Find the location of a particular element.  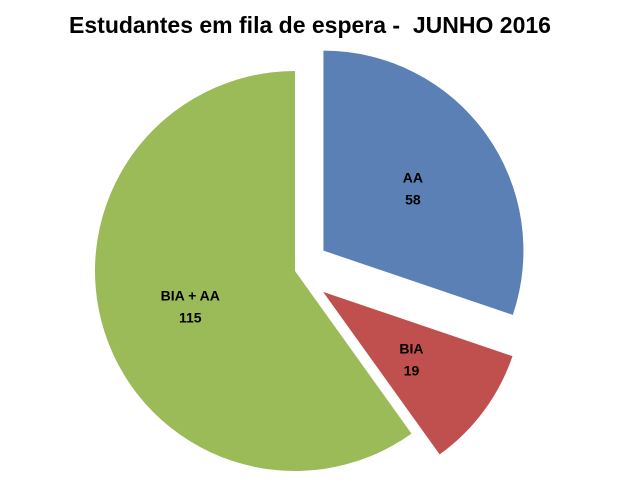

slice-value-label: 58 is located at coordinates (413, 200).